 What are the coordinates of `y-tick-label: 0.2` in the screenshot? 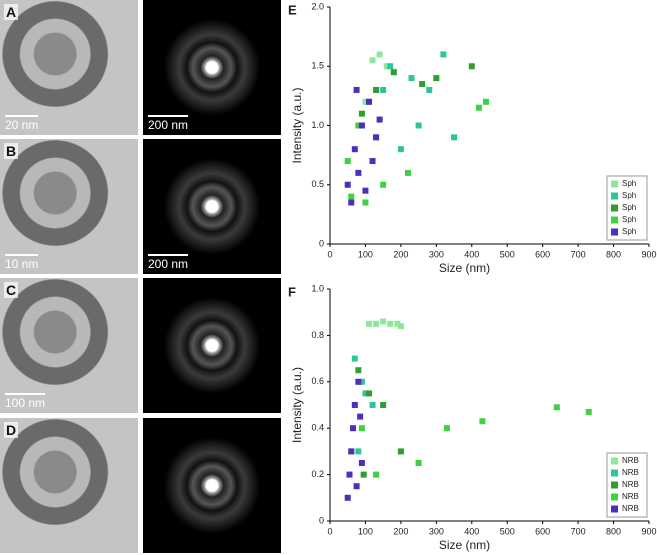 It's located at (317, 474).